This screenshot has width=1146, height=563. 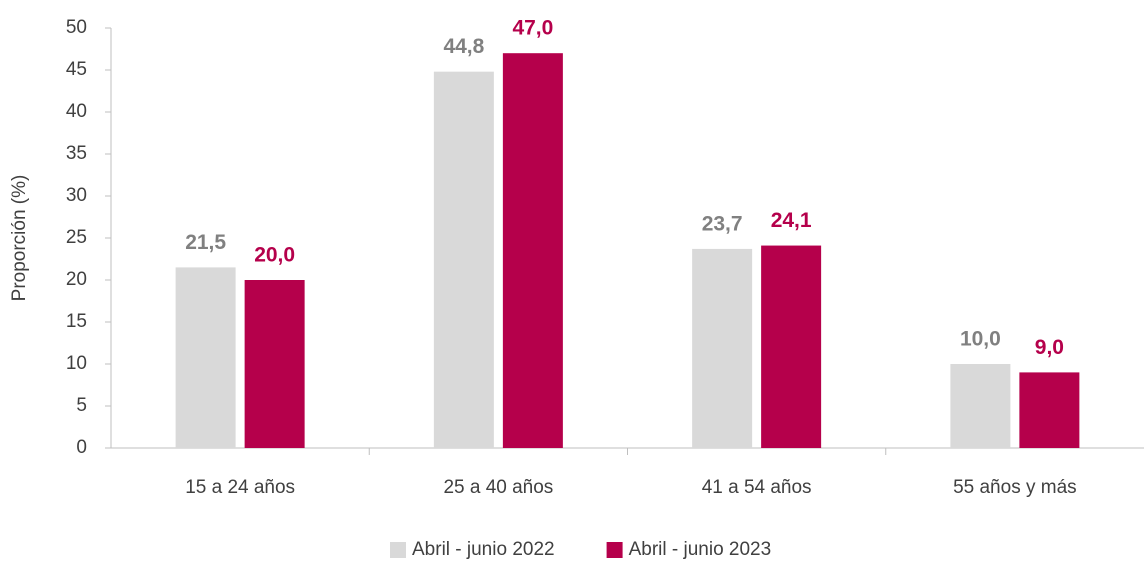 I want to click on value-label: 24,1, so click(x=791, y=220).